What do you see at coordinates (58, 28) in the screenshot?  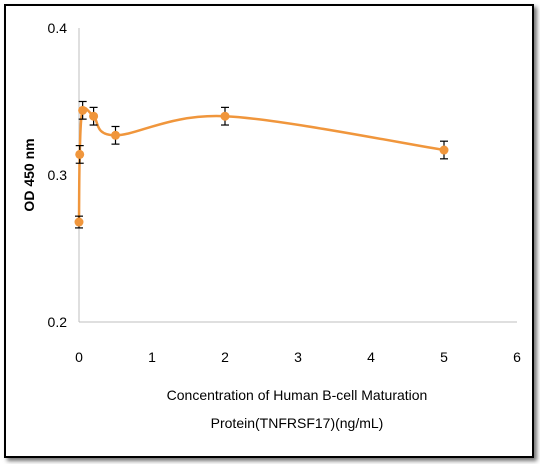 I see `y-tick-label: 0.4` at bounding box center [58, 28].